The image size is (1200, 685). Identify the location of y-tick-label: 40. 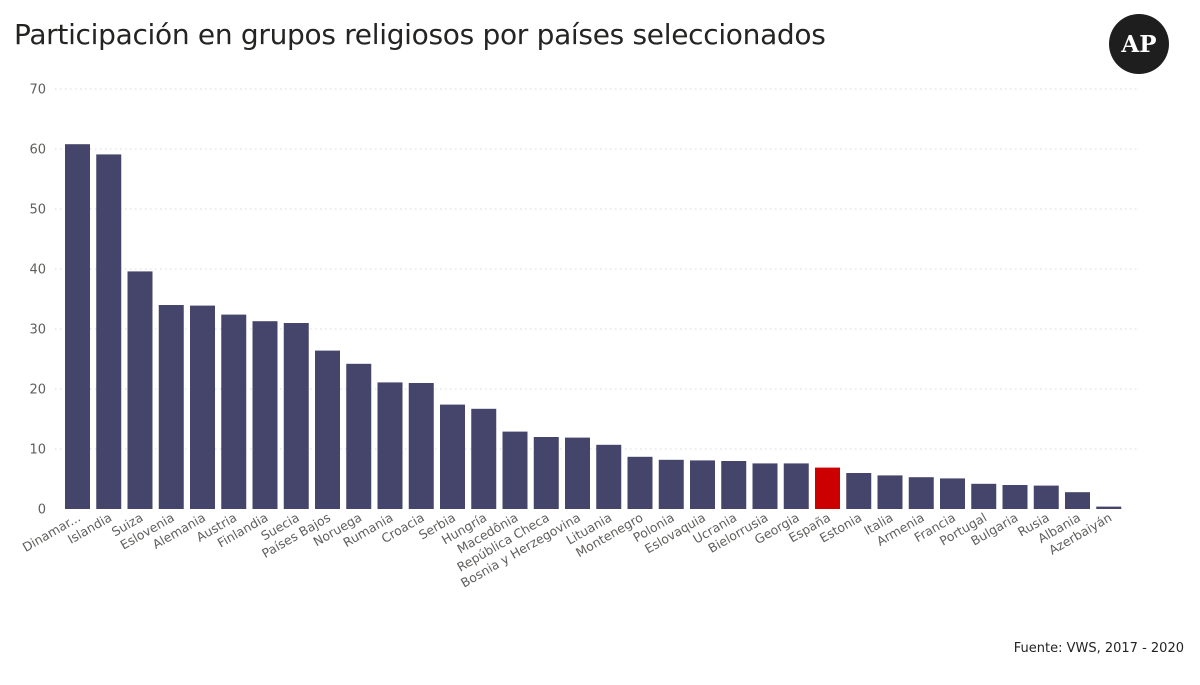
(37, 270).